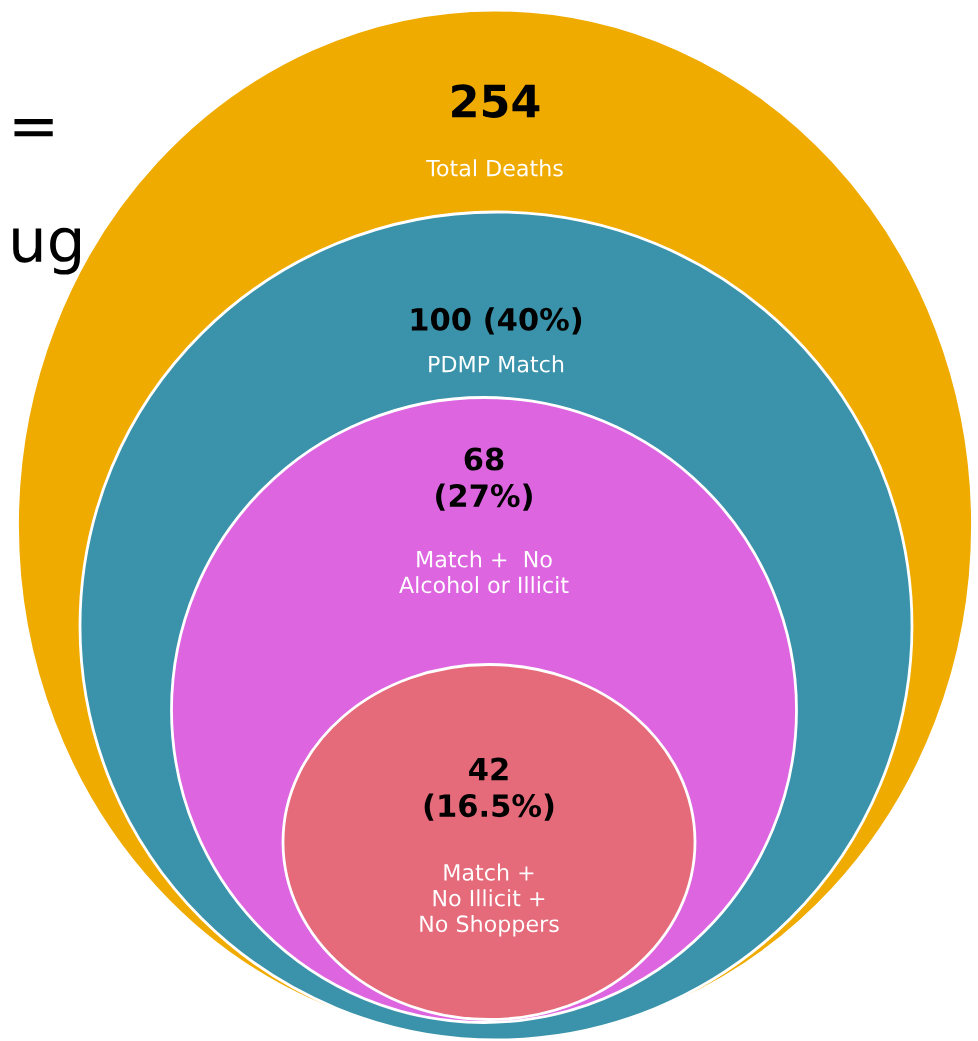  I want to click on category-label: PDMP Match, so click(496, 364).